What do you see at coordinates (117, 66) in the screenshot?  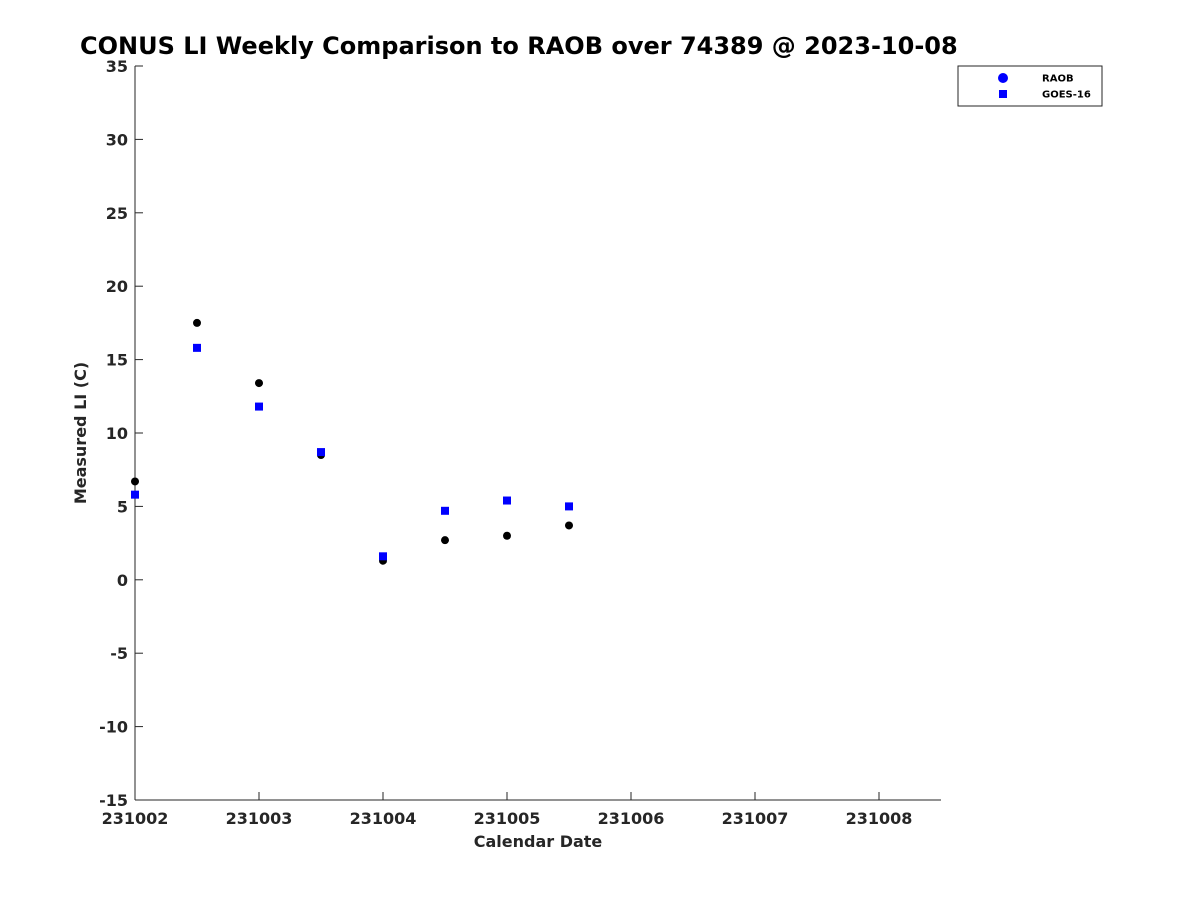 I see `y-tick-label: 35` at bounding box center [117, 66].